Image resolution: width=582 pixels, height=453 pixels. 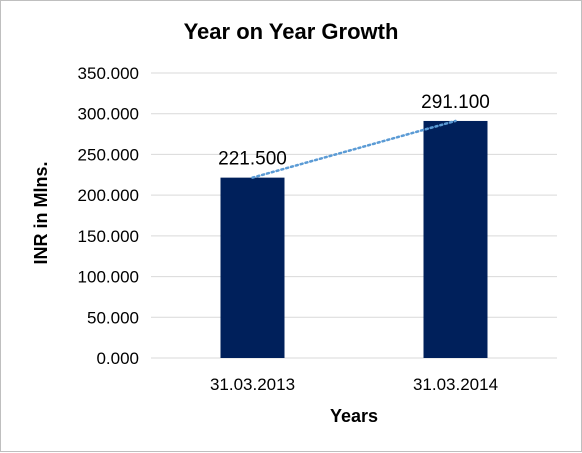 I want to click on y-tick-label: 100.000, so click(x=108, y=277).